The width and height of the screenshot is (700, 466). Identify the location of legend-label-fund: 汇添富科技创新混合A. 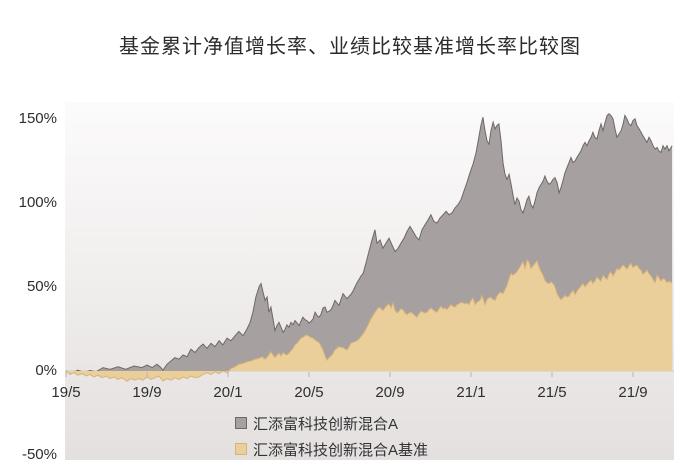
(326, 424).